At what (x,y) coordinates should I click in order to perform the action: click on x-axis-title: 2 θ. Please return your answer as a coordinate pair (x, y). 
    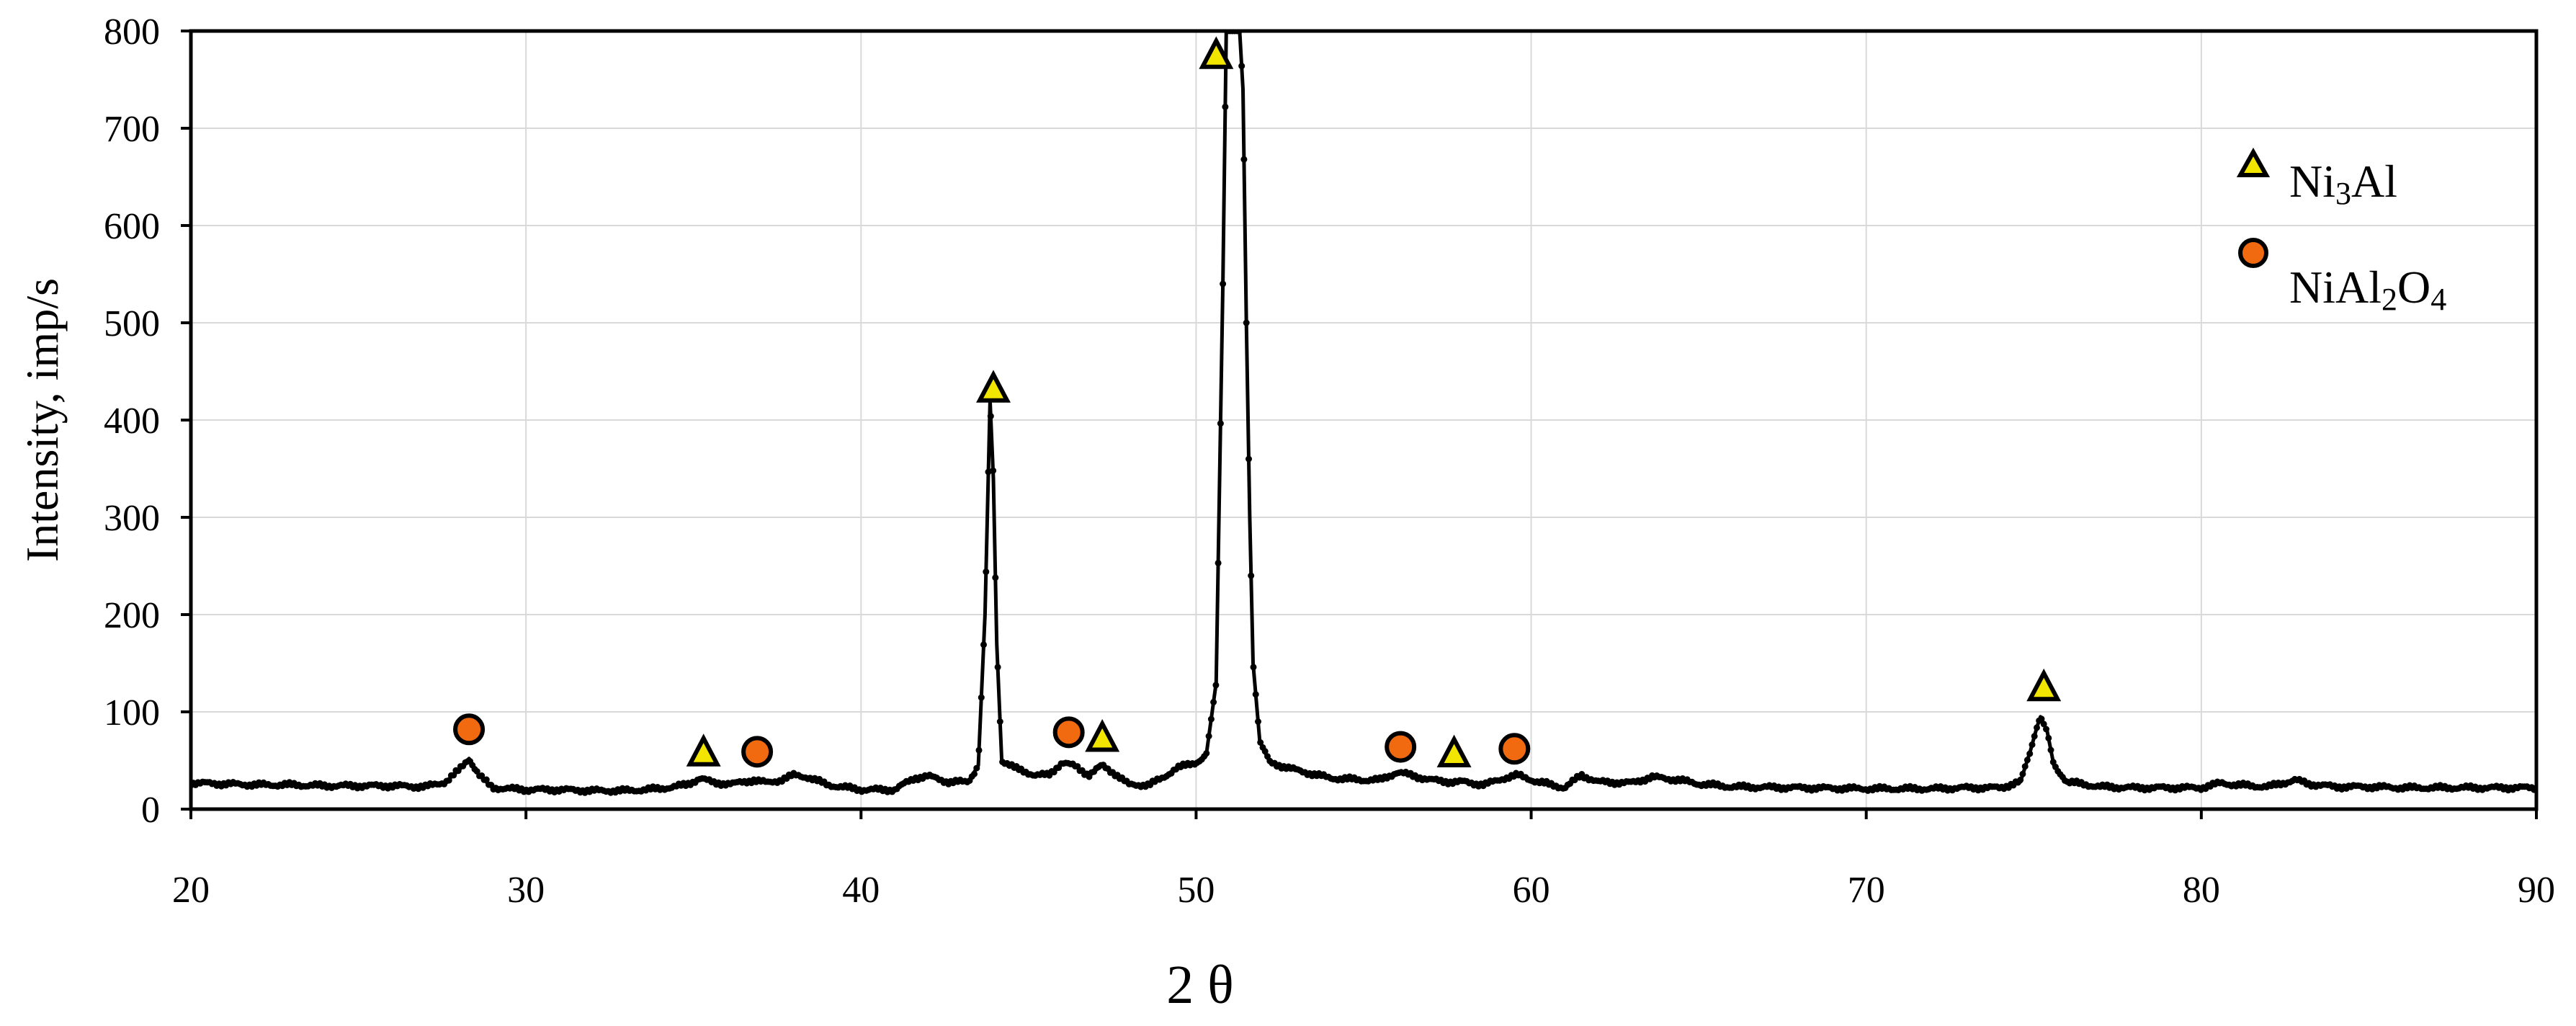
    Looking at the image, I should click on (1199, 985).